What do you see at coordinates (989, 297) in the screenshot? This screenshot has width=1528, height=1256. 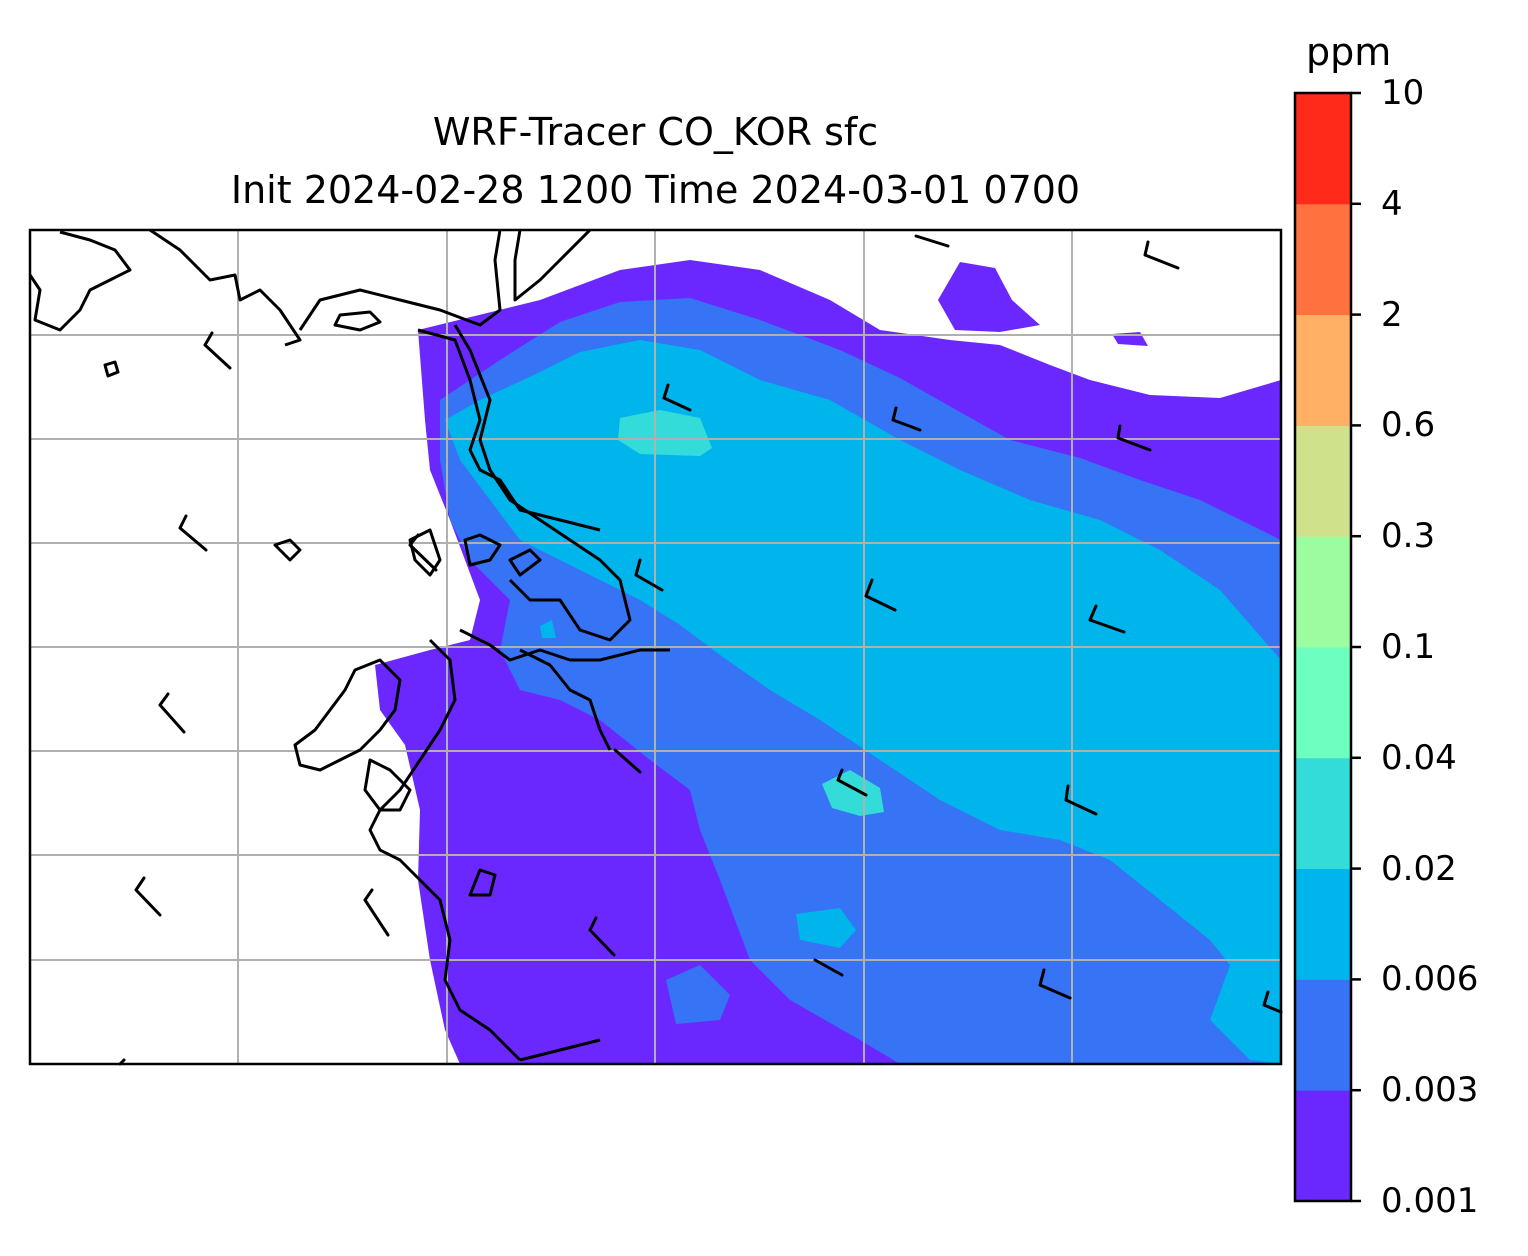 I see `contour-band-0.001-ne` at bounding box center [989, 297].